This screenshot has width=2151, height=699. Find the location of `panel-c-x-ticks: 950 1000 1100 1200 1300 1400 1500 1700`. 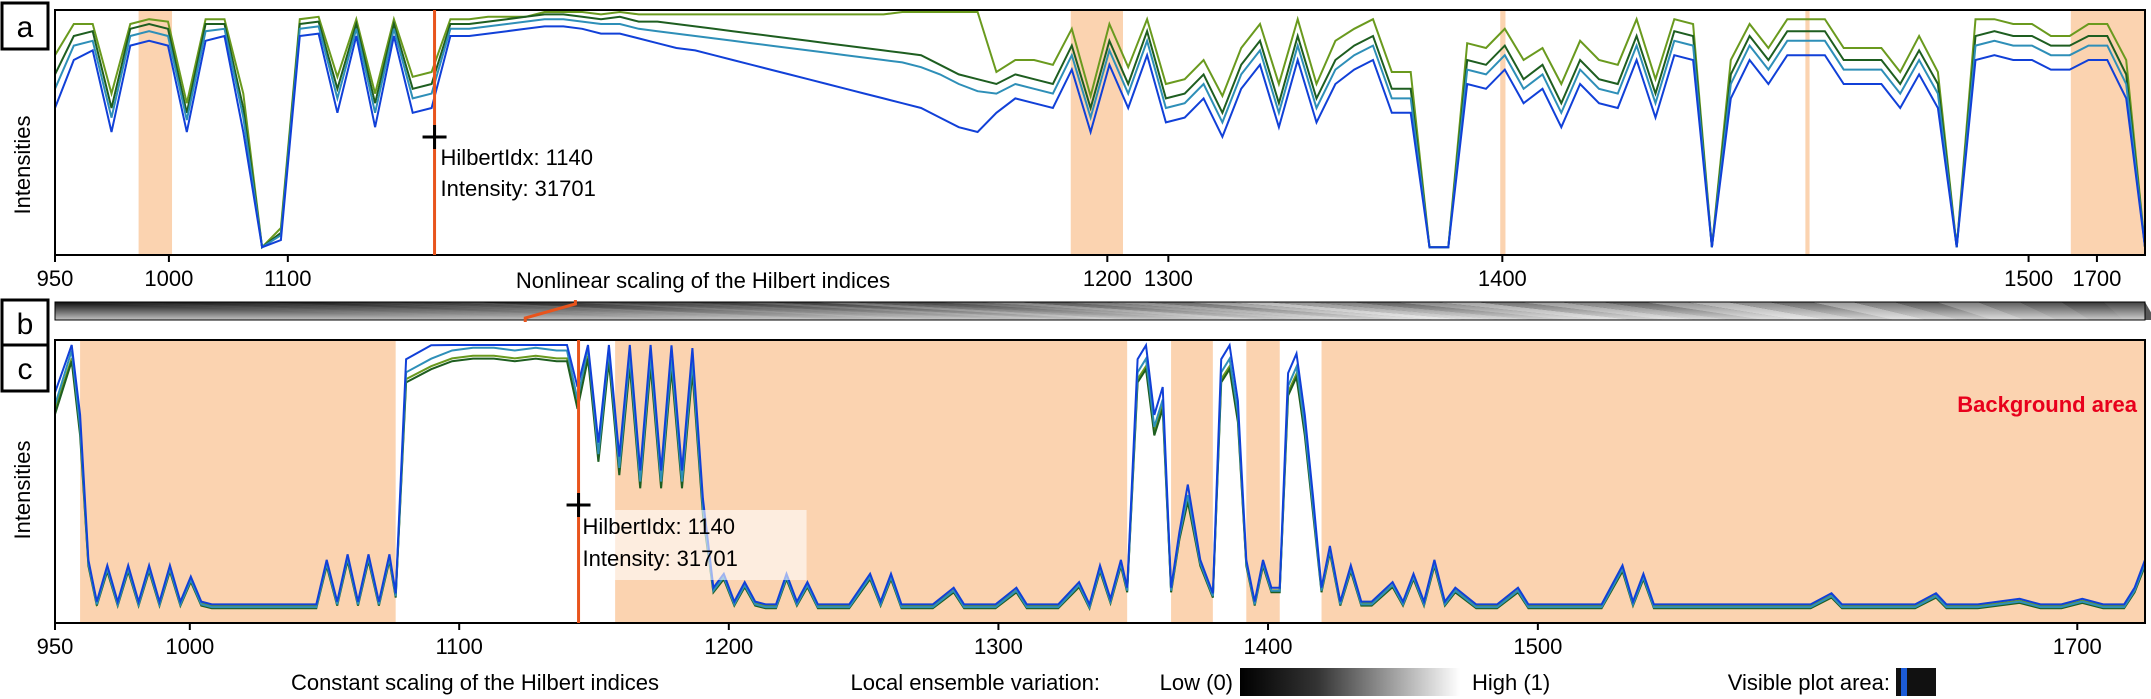

panel-c-x-ticks: 950 1000 1100 1200 1300 1400 1500 1700 is located at coordinates (1069, 641).